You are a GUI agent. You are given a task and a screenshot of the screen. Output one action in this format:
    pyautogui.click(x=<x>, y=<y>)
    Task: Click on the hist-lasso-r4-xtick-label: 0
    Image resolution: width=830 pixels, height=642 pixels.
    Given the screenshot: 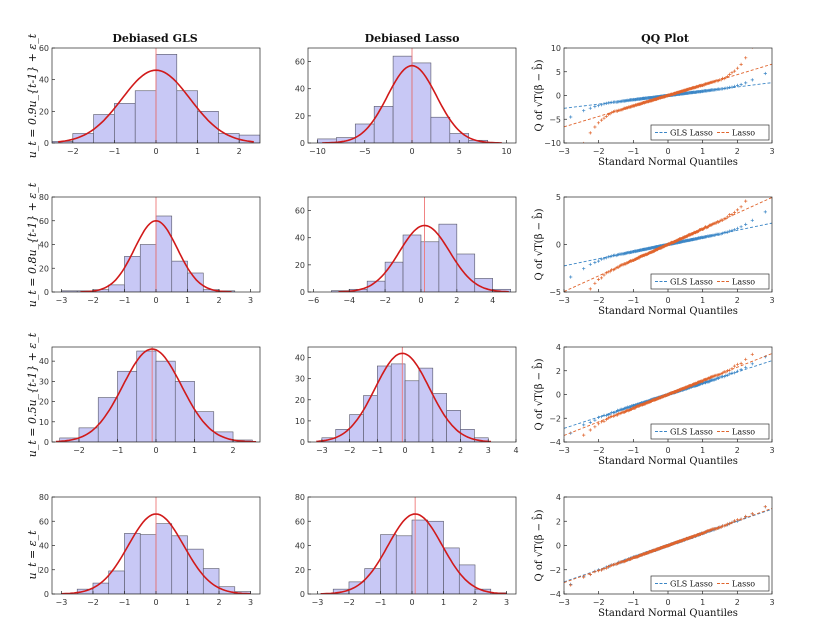 What is the action you would take?
    pyautogui.click(x=411, y=602)
    